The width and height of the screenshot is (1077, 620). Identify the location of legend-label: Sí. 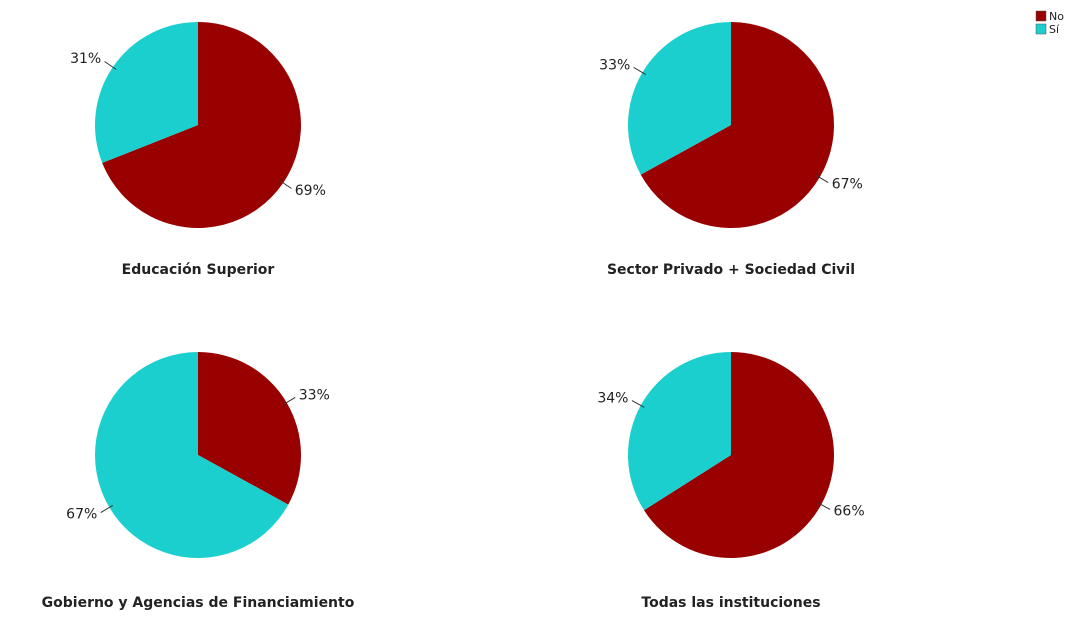
(1054, 29).